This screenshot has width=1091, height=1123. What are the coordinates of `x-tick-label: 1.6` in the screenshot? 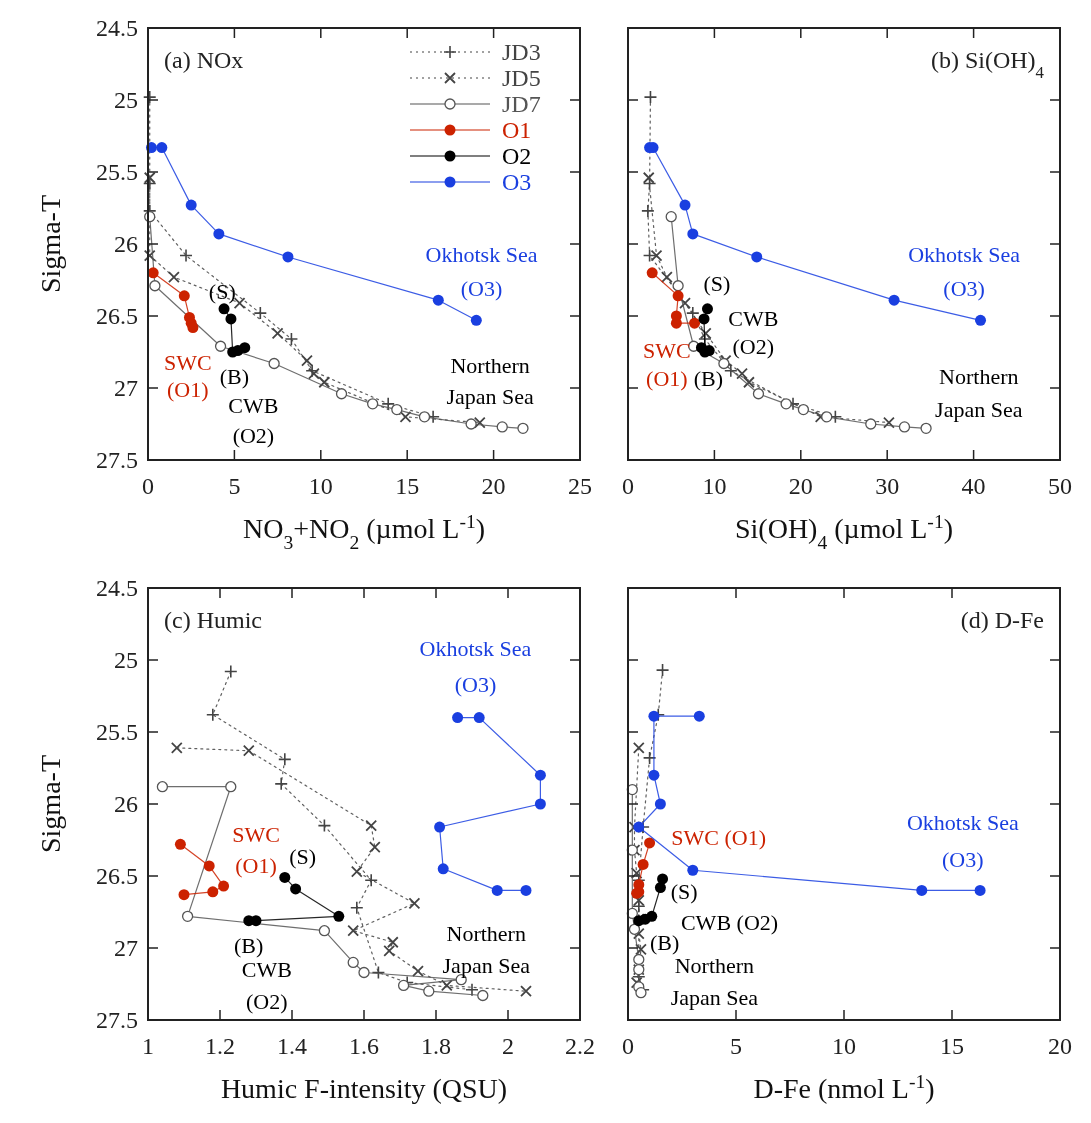 It's located at (364, 1046).